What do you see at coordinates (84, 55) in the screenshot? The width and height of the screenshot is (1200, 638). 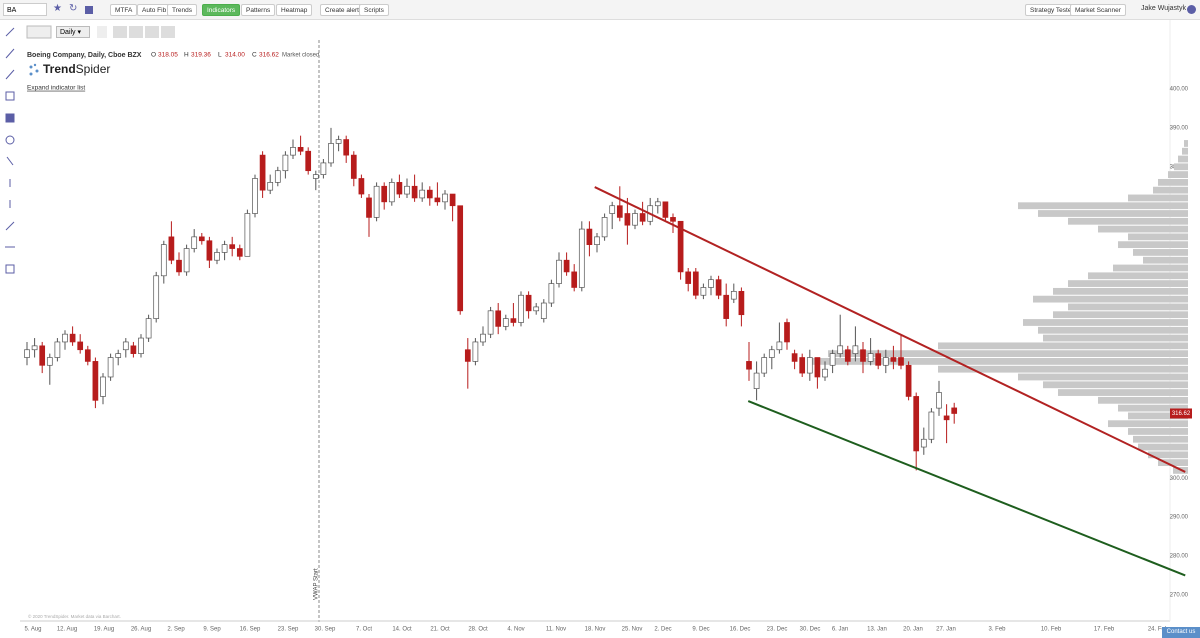 I see `chart-title: Boeing Company, Daily, Cboe BZX` at bounding box center [84, 55].